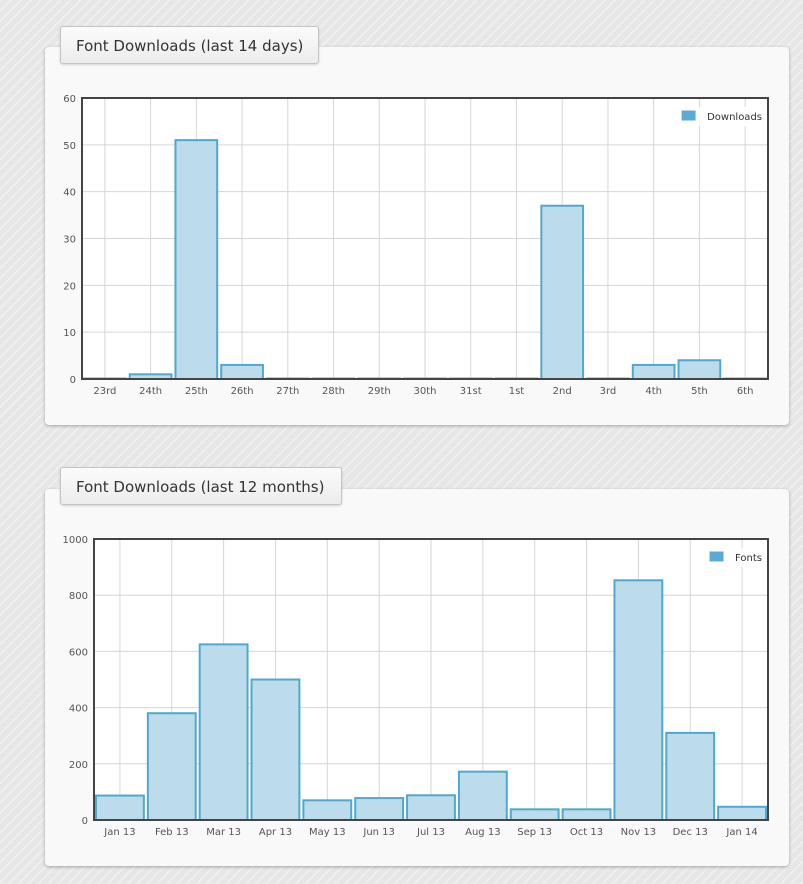 Image resolution: width=803 pixels, height=884 pixels. I want to click on x-tick-label-days-10: 2nd, so click(562, 391).